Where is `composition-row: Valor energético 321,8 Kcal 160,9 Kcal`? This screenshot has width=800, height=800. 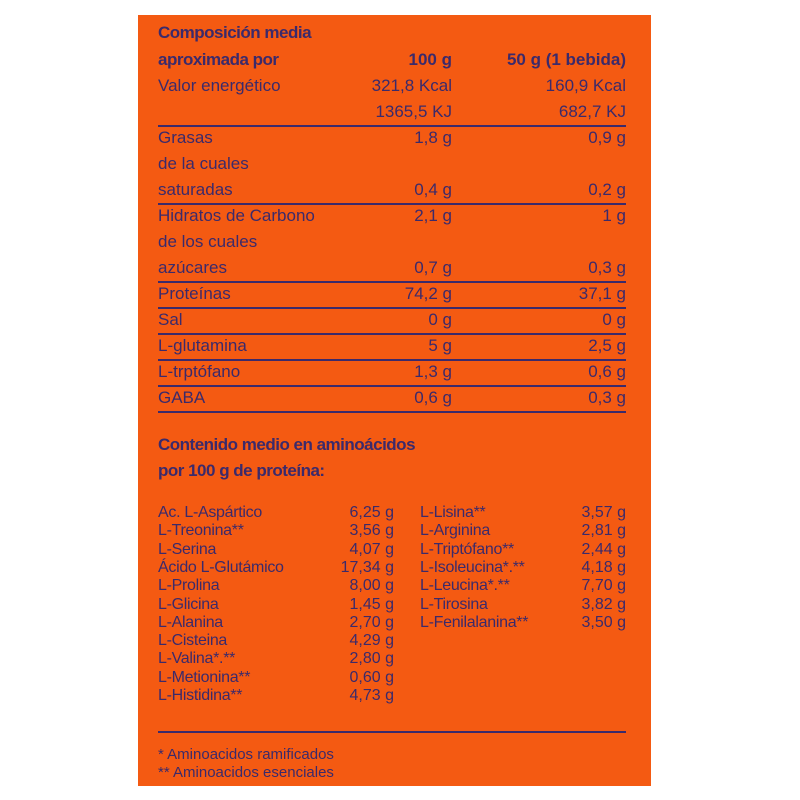 composition-row: Valor energético 321,8 Kcal 160,9 Kcal is located at coordinates (392, 86).